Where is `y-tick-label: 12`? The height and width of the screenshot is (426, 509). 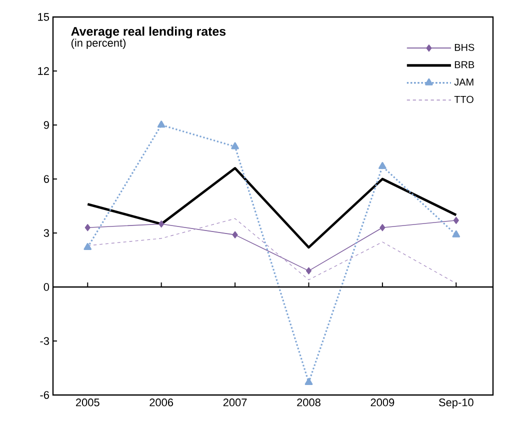 y-tick-label: 12 is located at coordinates (43, 71).